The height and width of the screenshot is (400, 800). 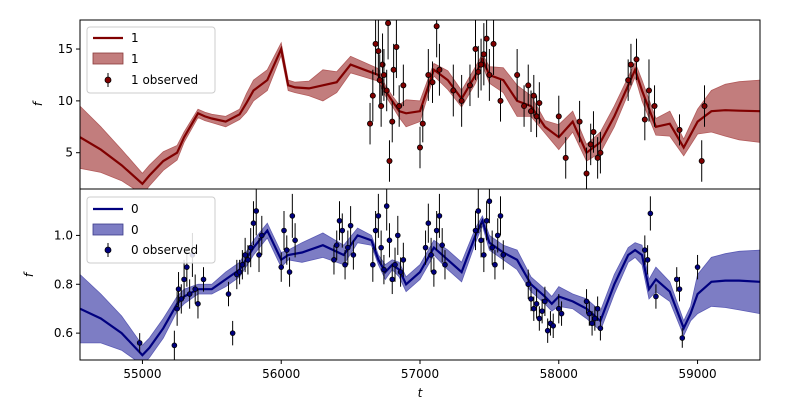 I want to click on x-tick-label: 59000, so click(x=697, y=374).